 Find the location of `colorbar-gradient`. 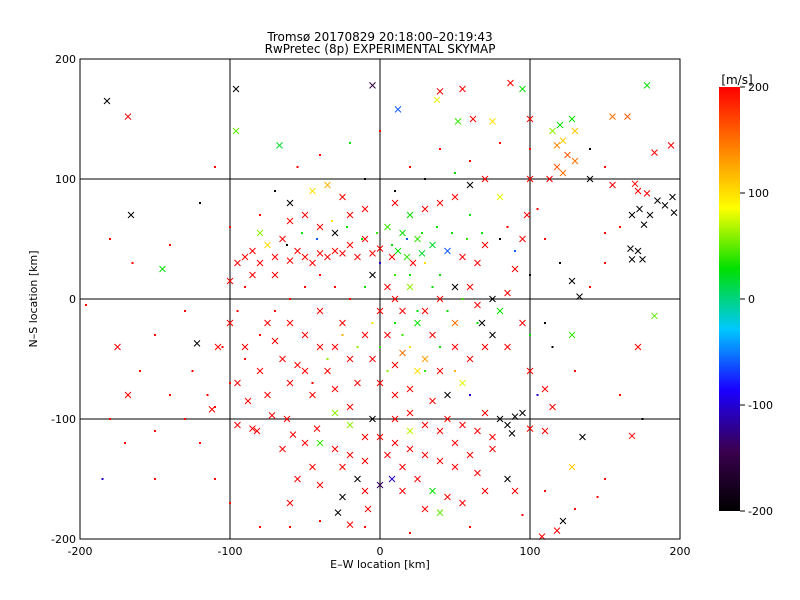

colorbar-gradient is located at coordinates (729, 299).